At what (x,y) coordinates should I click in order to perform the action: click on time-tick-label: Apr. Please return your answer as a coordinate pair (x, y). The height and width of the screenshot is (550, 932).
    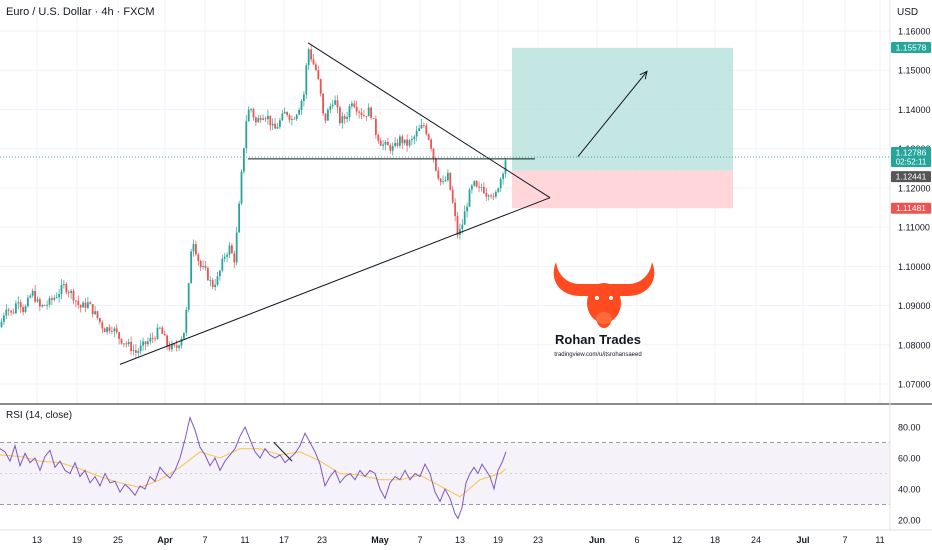
    Looking at the image, I should click on (165, 540).